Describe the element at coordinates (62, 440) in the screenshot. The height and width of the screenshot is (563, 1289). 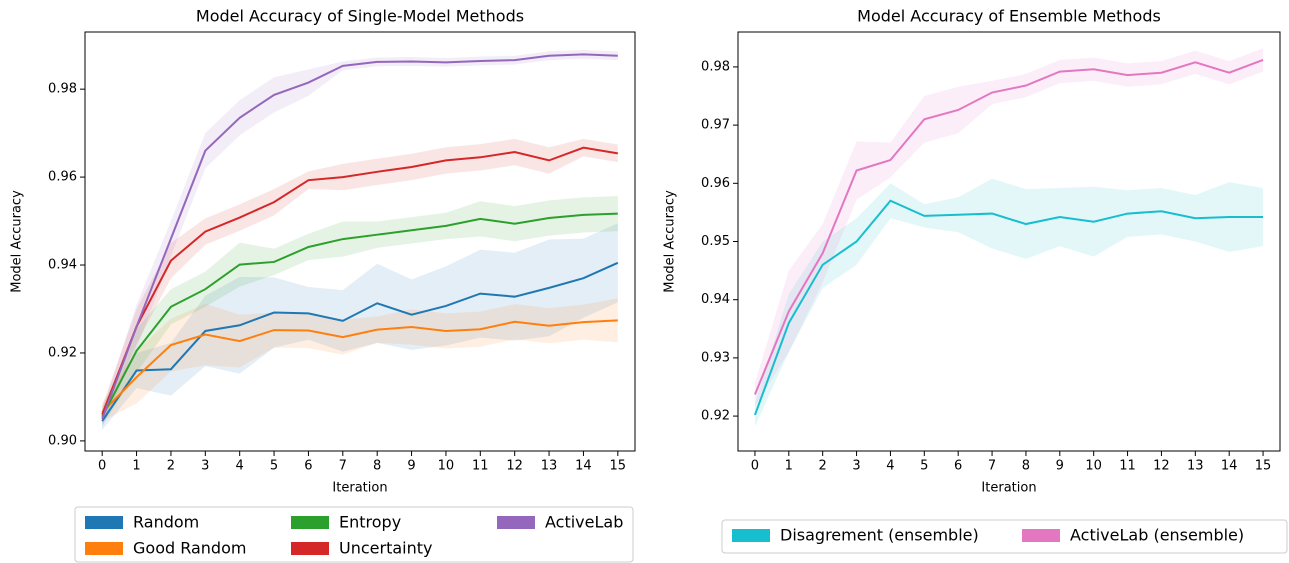
I see `y-tick-label: 0.90` at that location.